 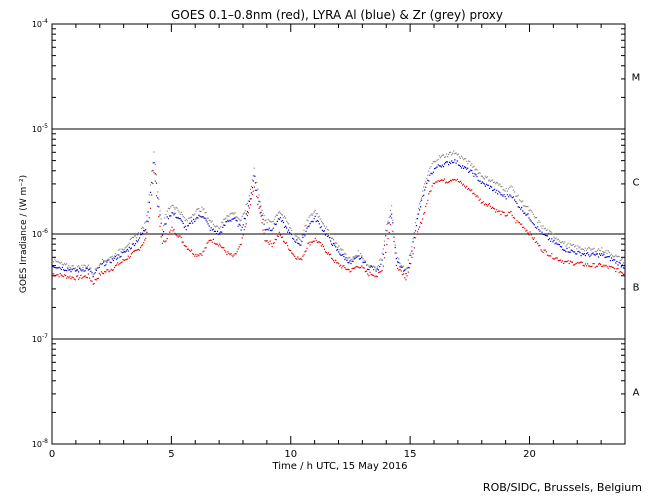 What do you see at coordinates (636, 78) in the screenshot?
I see `class-label-m: M` at bounding box center [636, 78].